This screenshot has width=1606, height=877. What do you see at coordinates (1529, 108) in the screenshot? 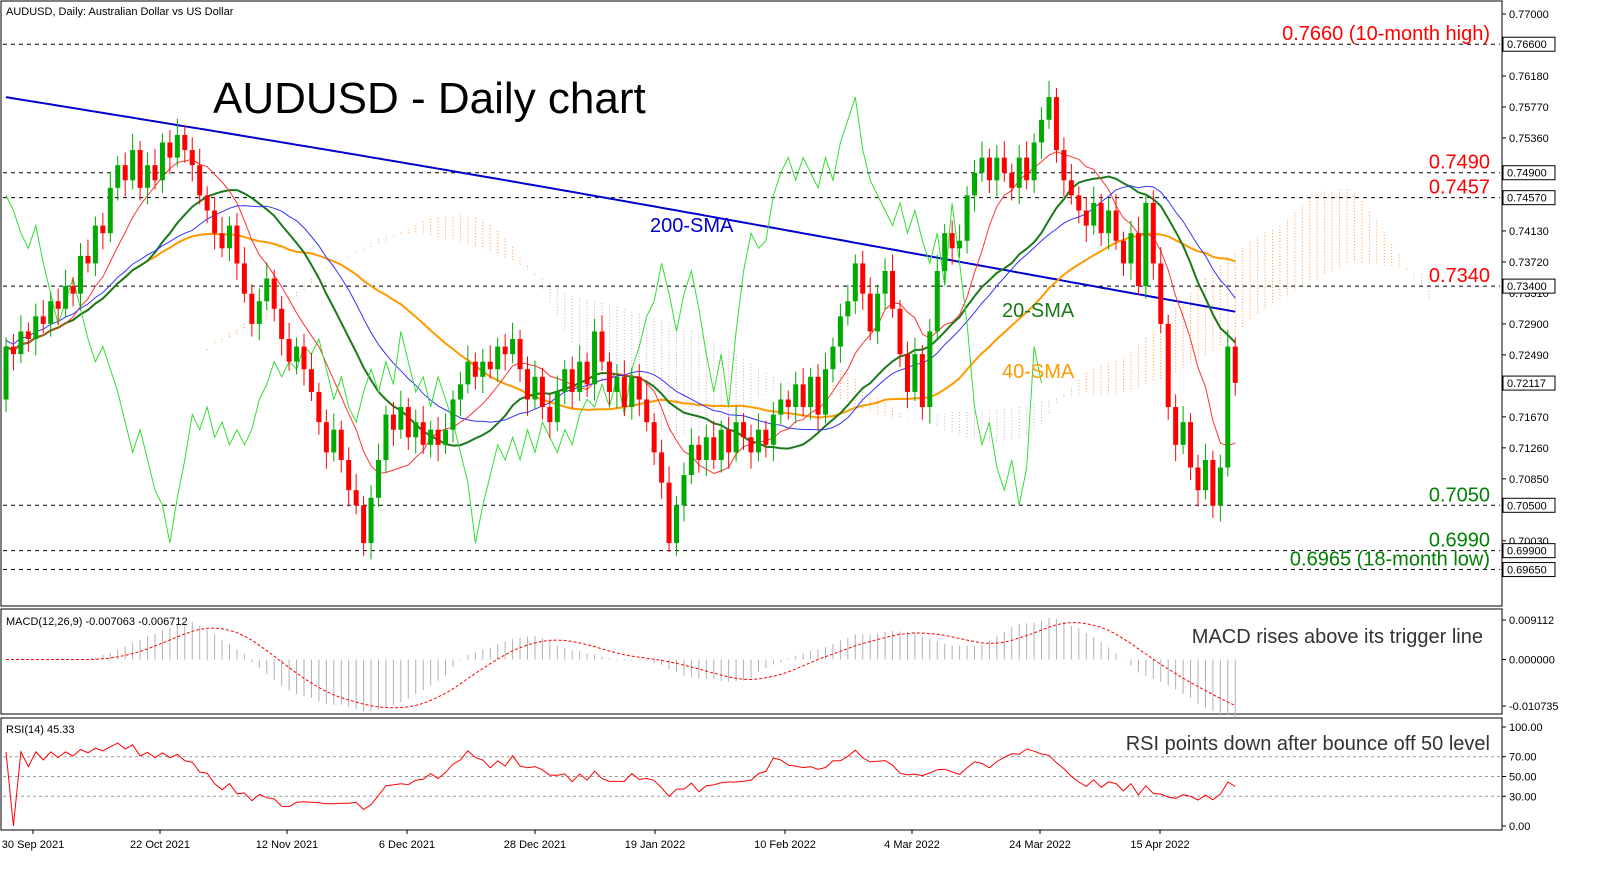
I see `price-tick-label: 0.75770` at bounding box center [1529, 108].